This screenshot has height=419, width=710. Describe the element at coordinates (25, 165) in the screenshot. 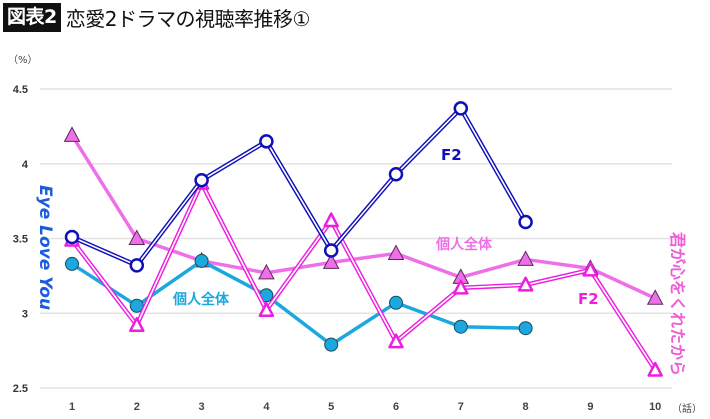

I see `y-tick-label: 4` at that location.